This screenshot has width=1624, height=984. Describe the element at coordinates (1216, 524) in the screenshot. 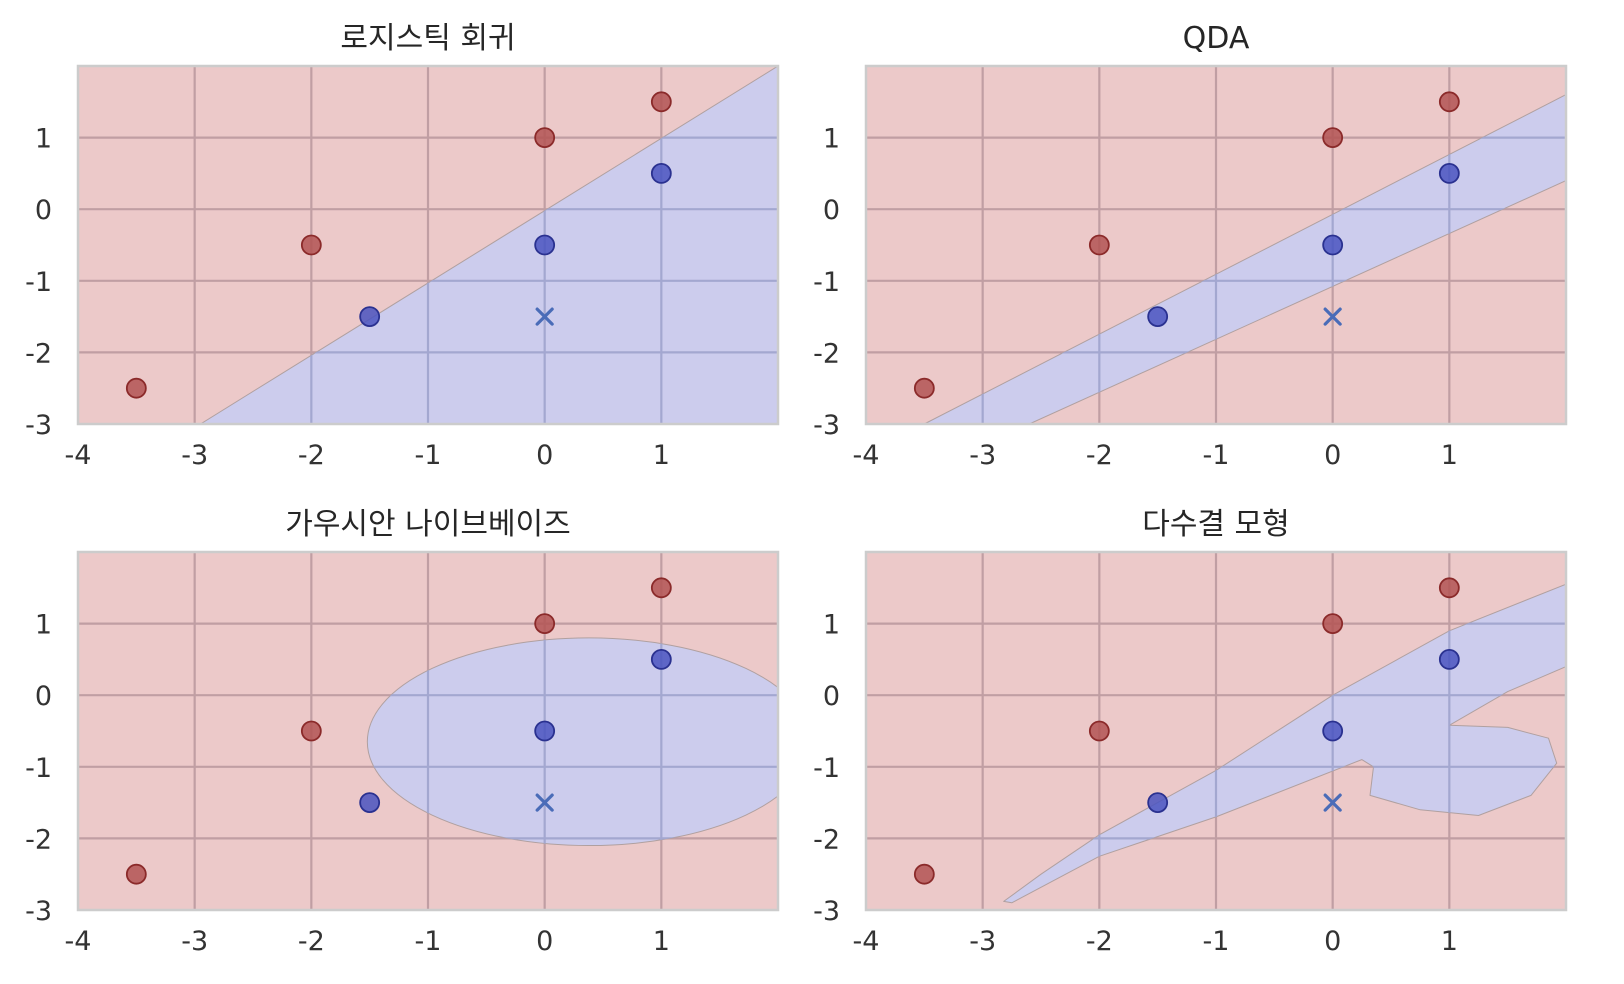

I see `panel-title: 다수결 모형` at that location.